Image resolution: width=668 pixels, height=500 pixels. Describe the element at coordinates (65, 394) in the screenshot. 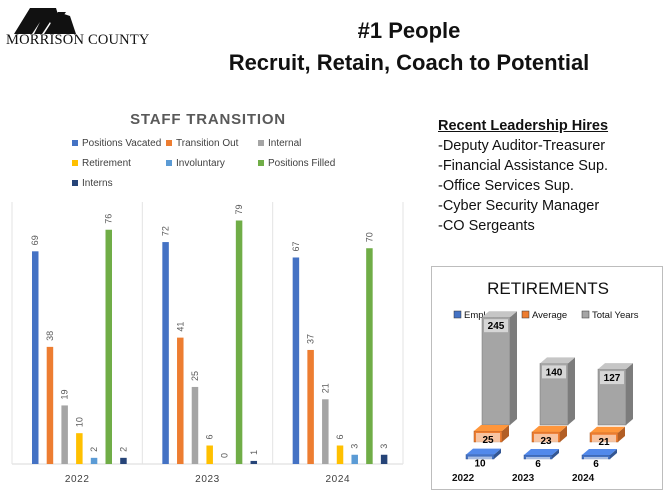

I see `bar-value-label: 19` at that location.